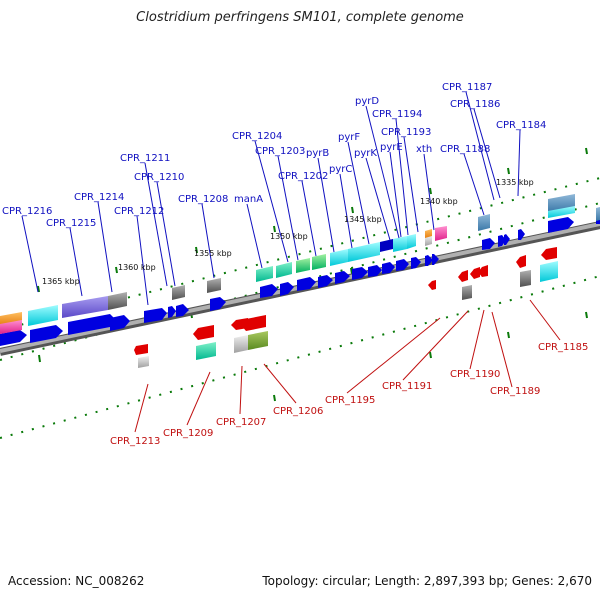 The height and width of the screenshot is (600, 600). What do you see at coordinates (61, 281) in the screenshot?
I see `kbp-label: 1365 kbp` at bounding box center [61, 281].